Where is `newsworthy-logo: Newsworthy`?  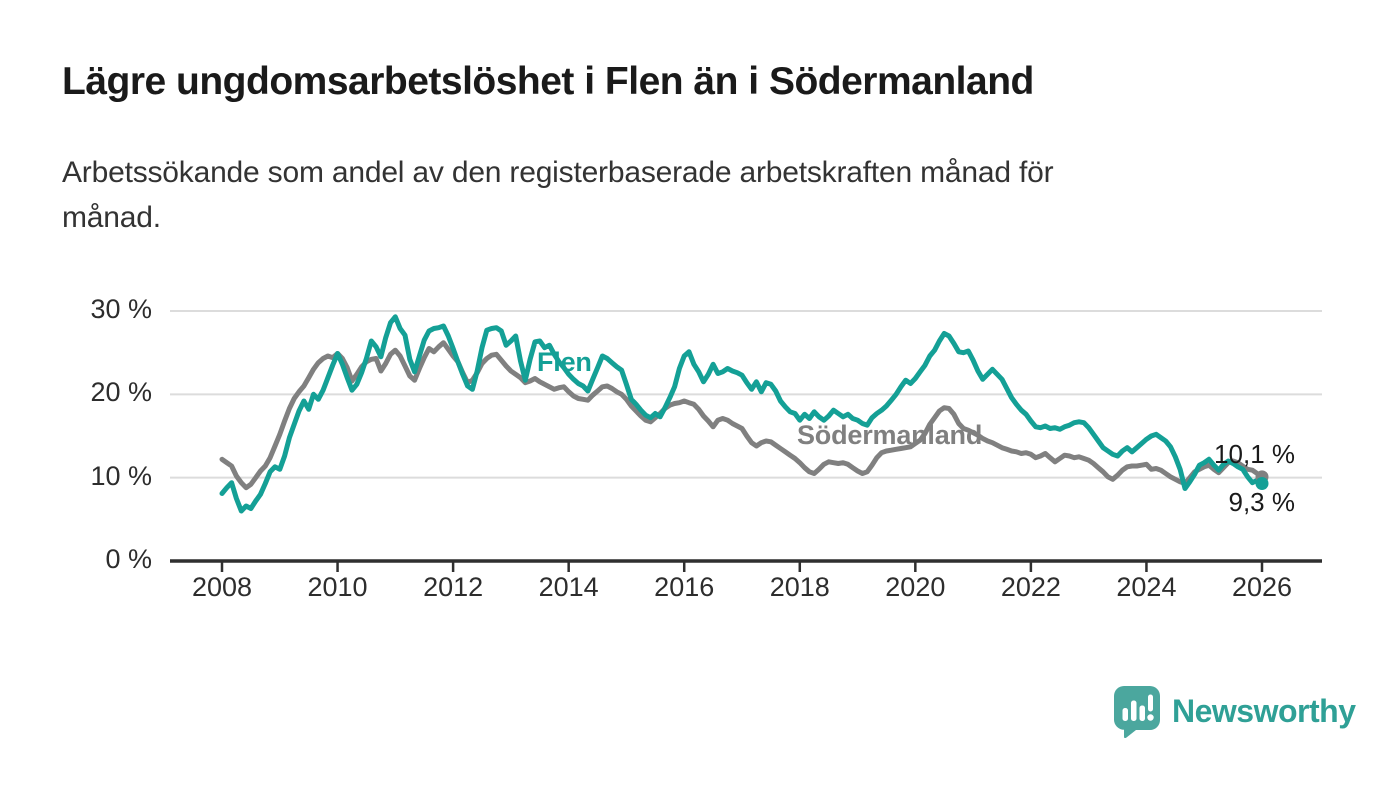 newsworthy-logo: Newsworthy is located at coordinates (1234, 711).